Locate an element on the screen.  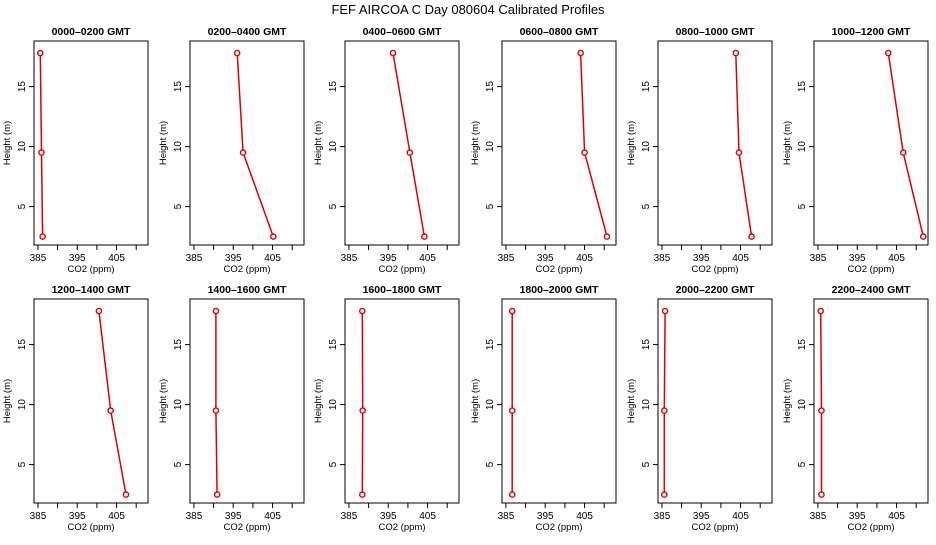
panel-title: 2000–2200 GMT is located at coordinates (715, 290).